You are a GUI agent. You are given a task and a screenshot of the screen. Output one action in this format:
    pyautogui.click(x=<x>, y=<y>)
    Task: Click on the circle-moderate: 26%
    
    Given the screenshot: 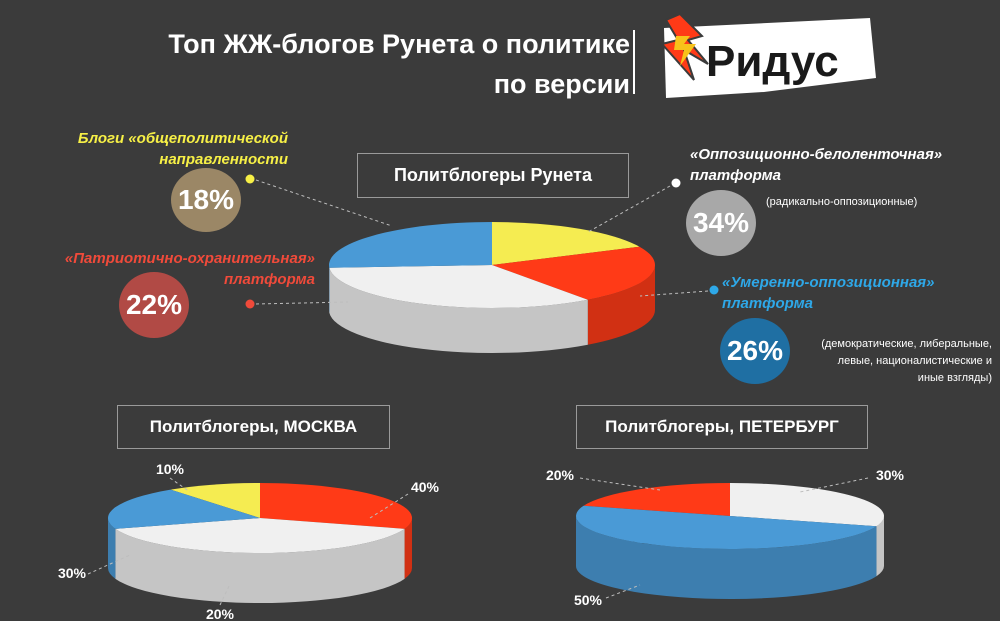 What is the action you would take?
    pyautogui.click(x=755, y=351)
    